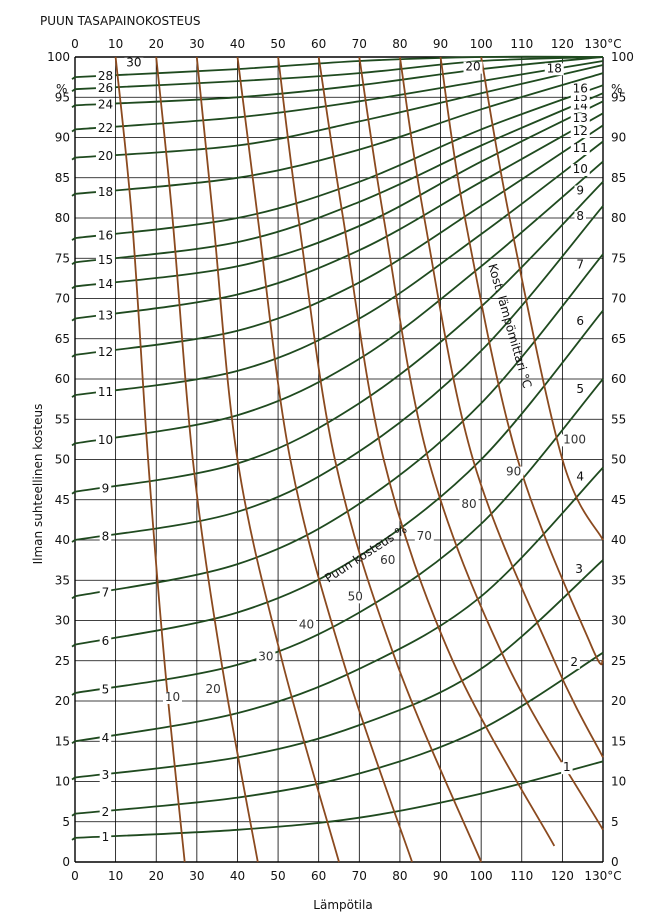 This screenshot has height=923, width=648. I want to click on y-tick-left: 30, so click(62, 621).